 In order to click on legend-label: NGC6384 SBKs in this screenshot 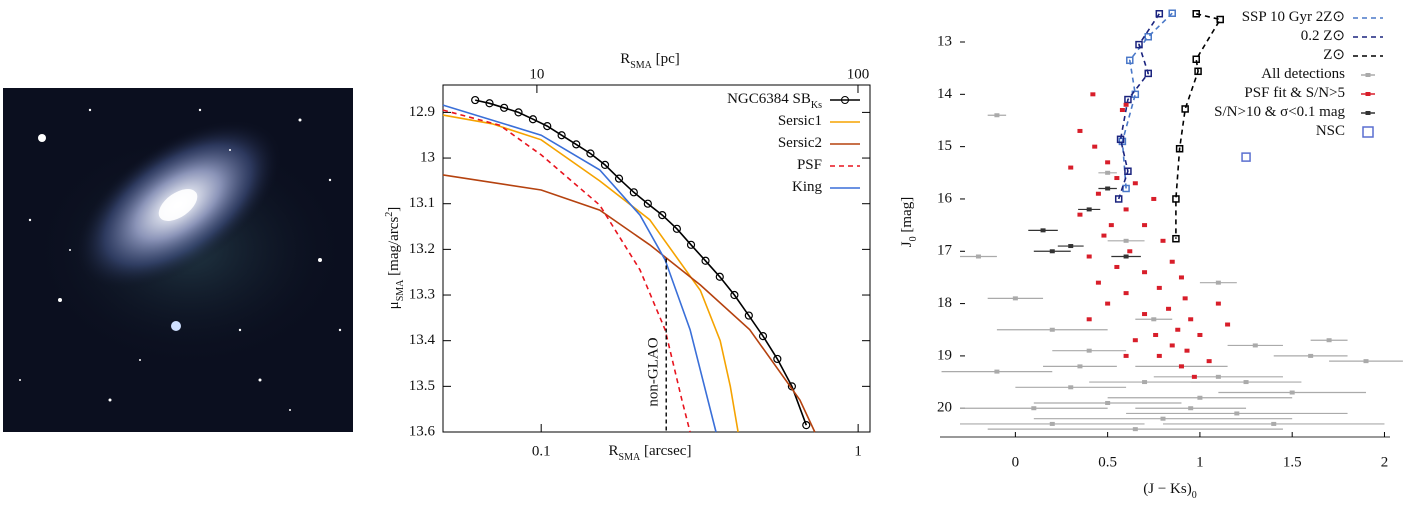, I will do `click(774, 100)`.